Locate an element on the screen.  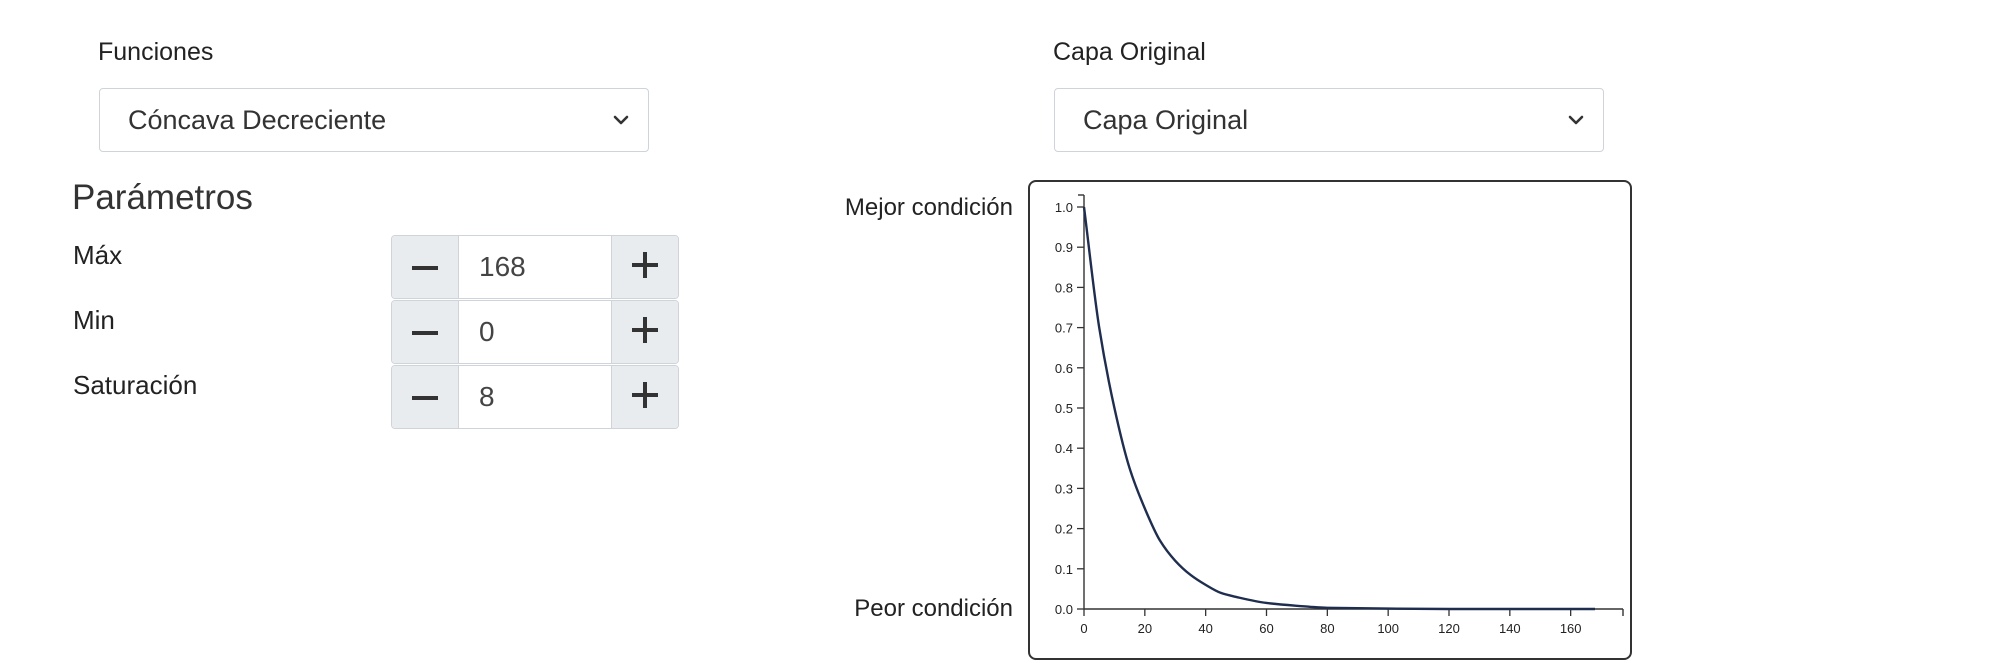
functions-select: Cóncava Decreciente is located at coordinates (374, 120).